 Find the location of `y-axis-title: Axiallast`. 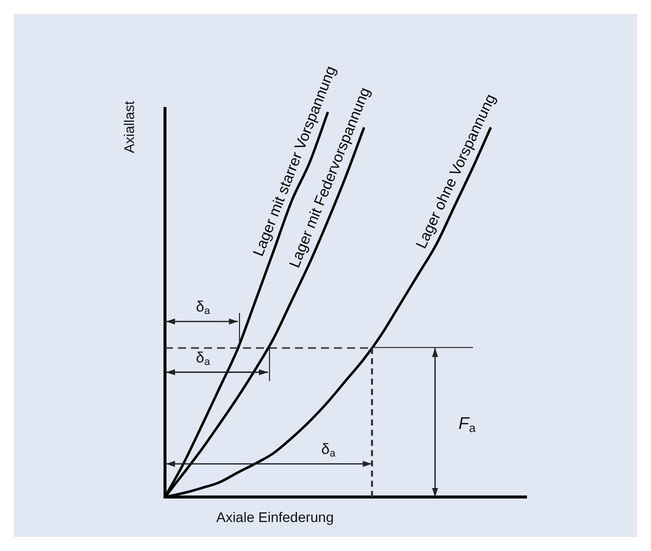

y-axis-title: Axiallast is located at coordinates (128, 127).